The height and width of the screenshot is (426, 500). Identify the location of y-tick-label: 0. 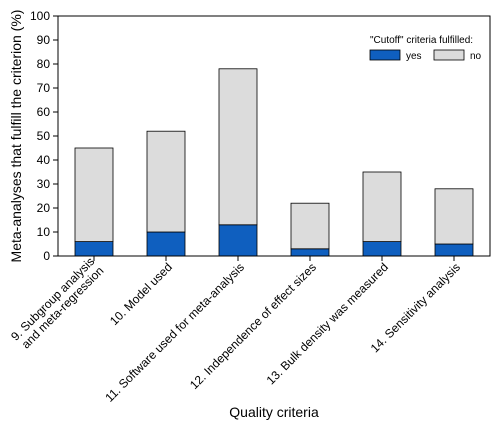
(46, 256).